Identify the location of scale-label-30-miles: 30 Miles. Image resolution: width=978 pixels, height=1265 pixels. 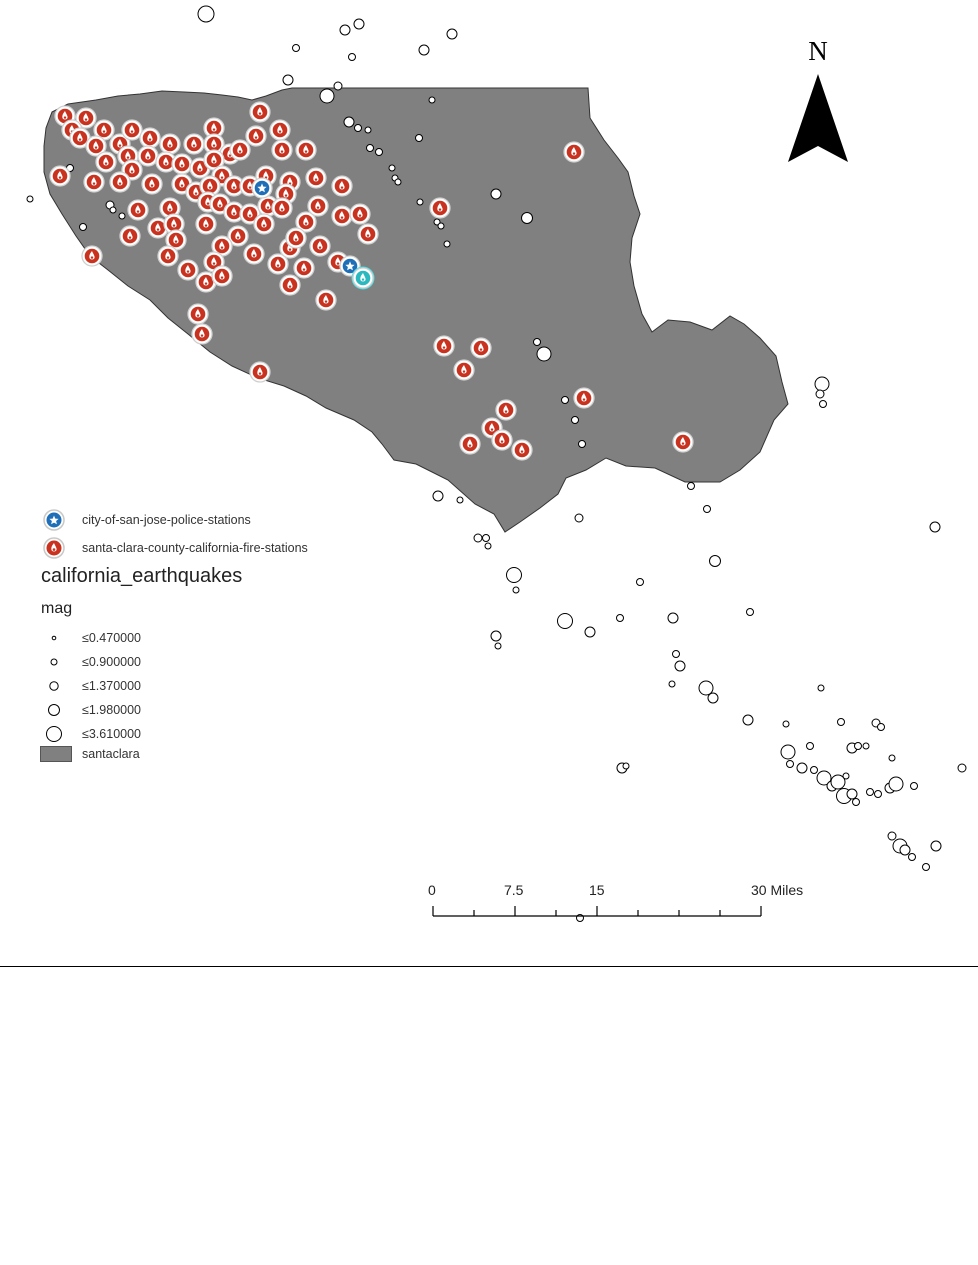
(777, 890).